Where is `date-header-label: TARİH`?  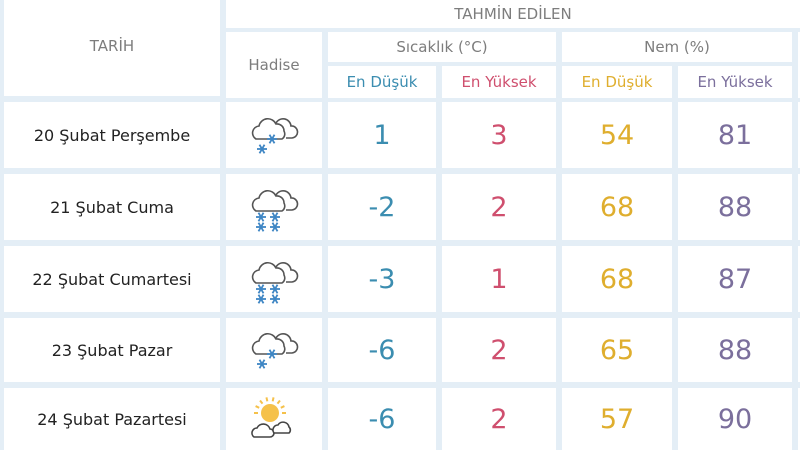
date-header-label: TARİH is located at coordinates (112, 46).